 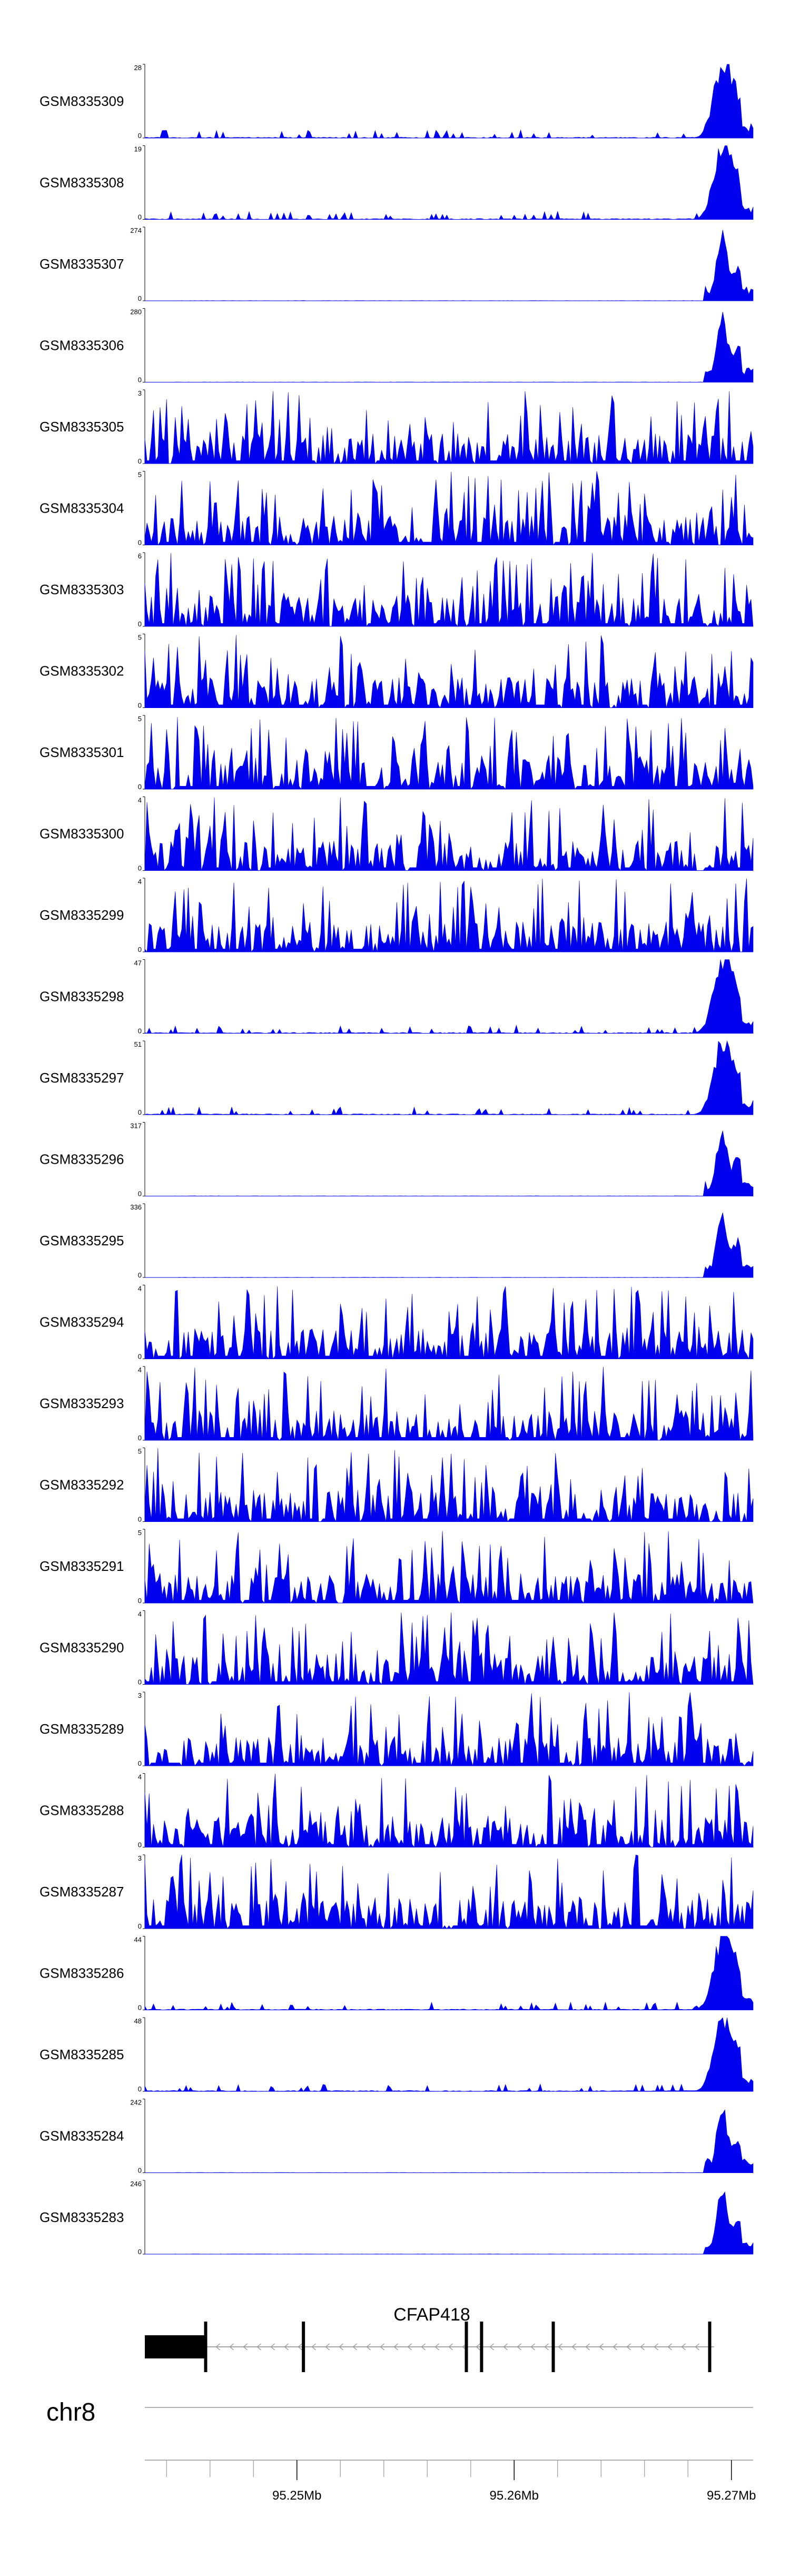 What do you see at coordinates (429, 2338) in the screenshot?
I see `gene-model: CFAP418` at bounding box center [429, 2338].